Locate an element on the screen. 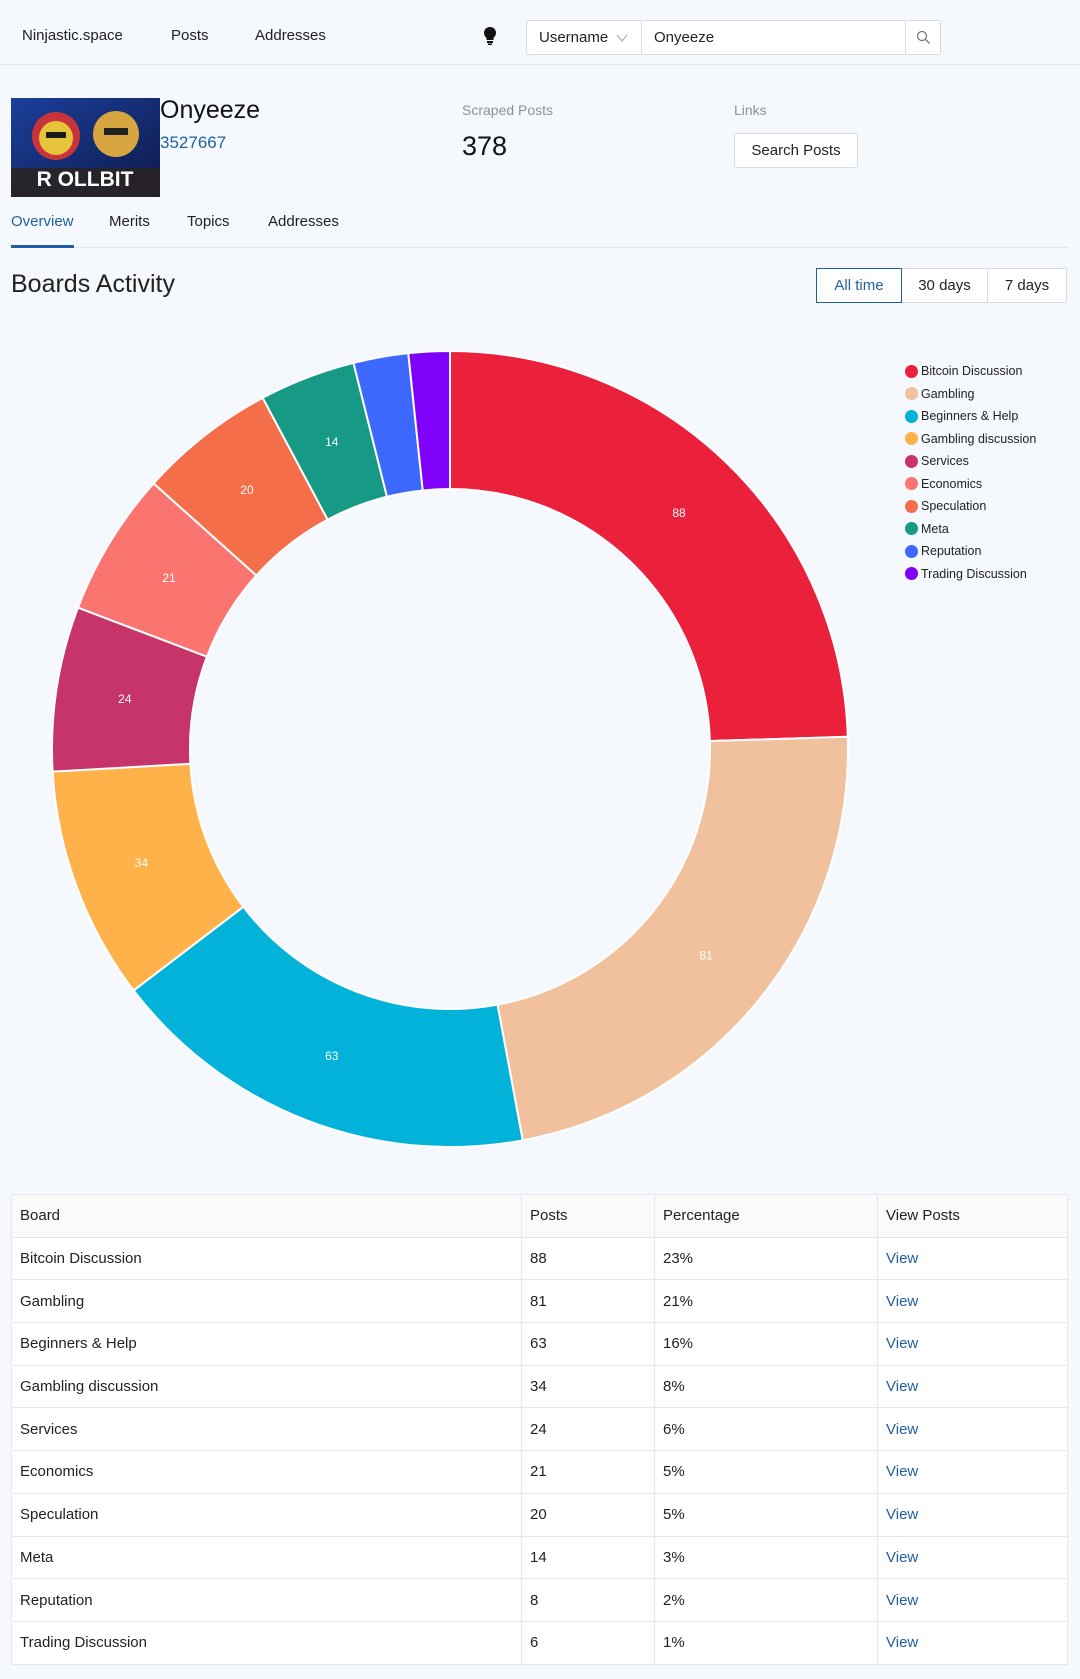  posts-cell: 63 is located at coordinates (588, 1344).